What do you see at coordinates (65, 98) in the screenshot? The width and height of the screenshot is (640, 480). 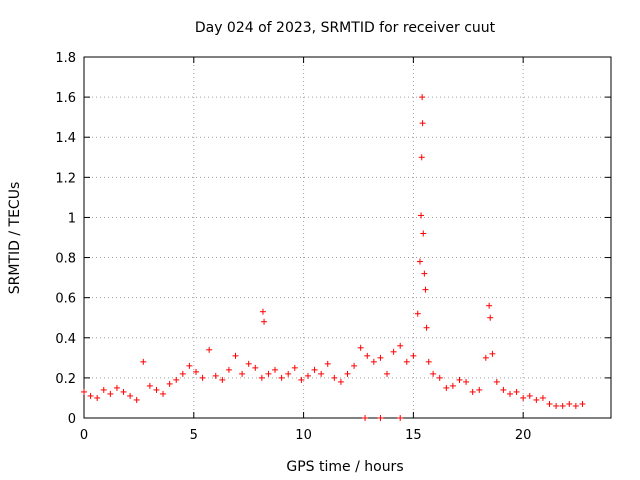 I see `y-tick-label: 1.6` at bounding box center [65, 98].